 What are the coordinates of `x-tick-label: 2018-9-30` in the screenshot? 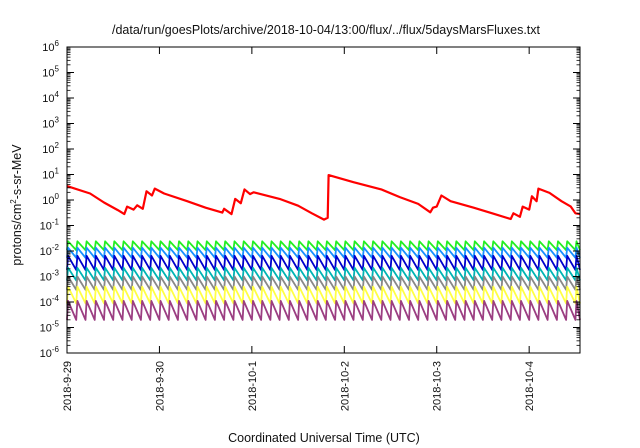 It's located at (160, 386).